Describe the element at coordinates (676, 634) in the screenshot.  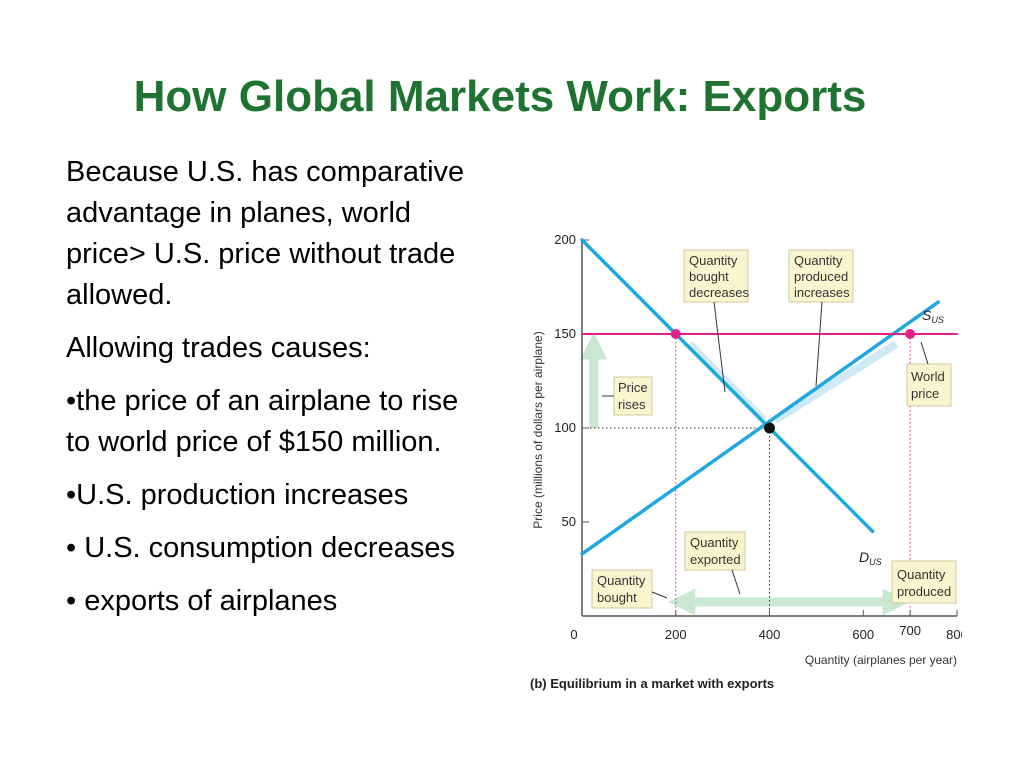
I see `x-tick-label-200: 200` at that location.